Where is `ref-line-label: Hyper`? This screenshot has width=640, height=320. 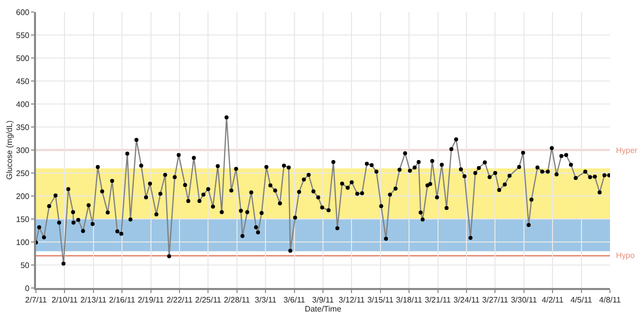
ref-line-label: Hyper is located at coordinates (627, 150).